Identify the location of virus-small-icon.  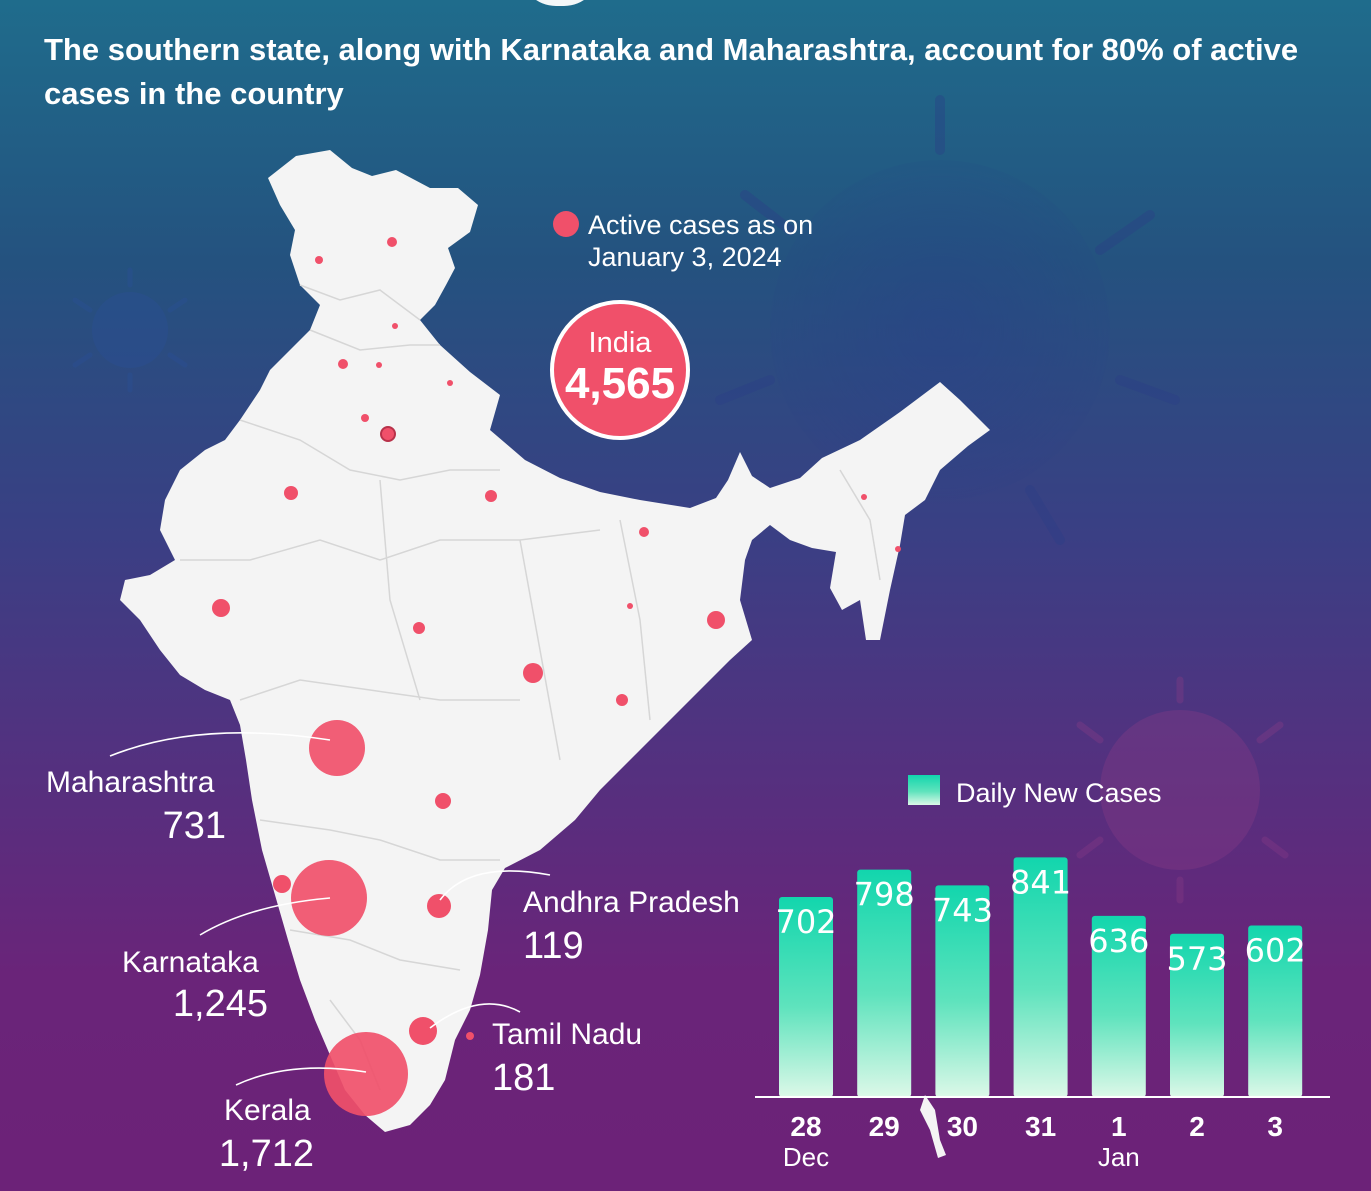
(130, 330).